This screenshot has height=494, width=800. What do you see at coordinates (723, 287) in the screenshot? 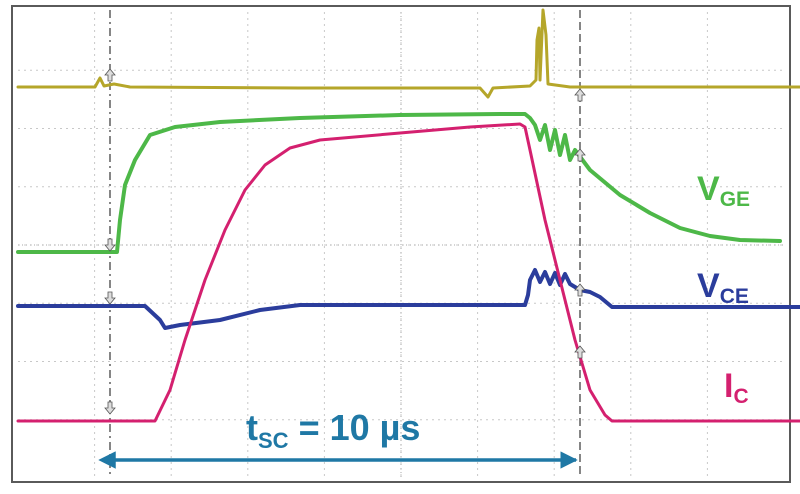
I see `label-v-ce: VCE` at bounding box center [723, 287].